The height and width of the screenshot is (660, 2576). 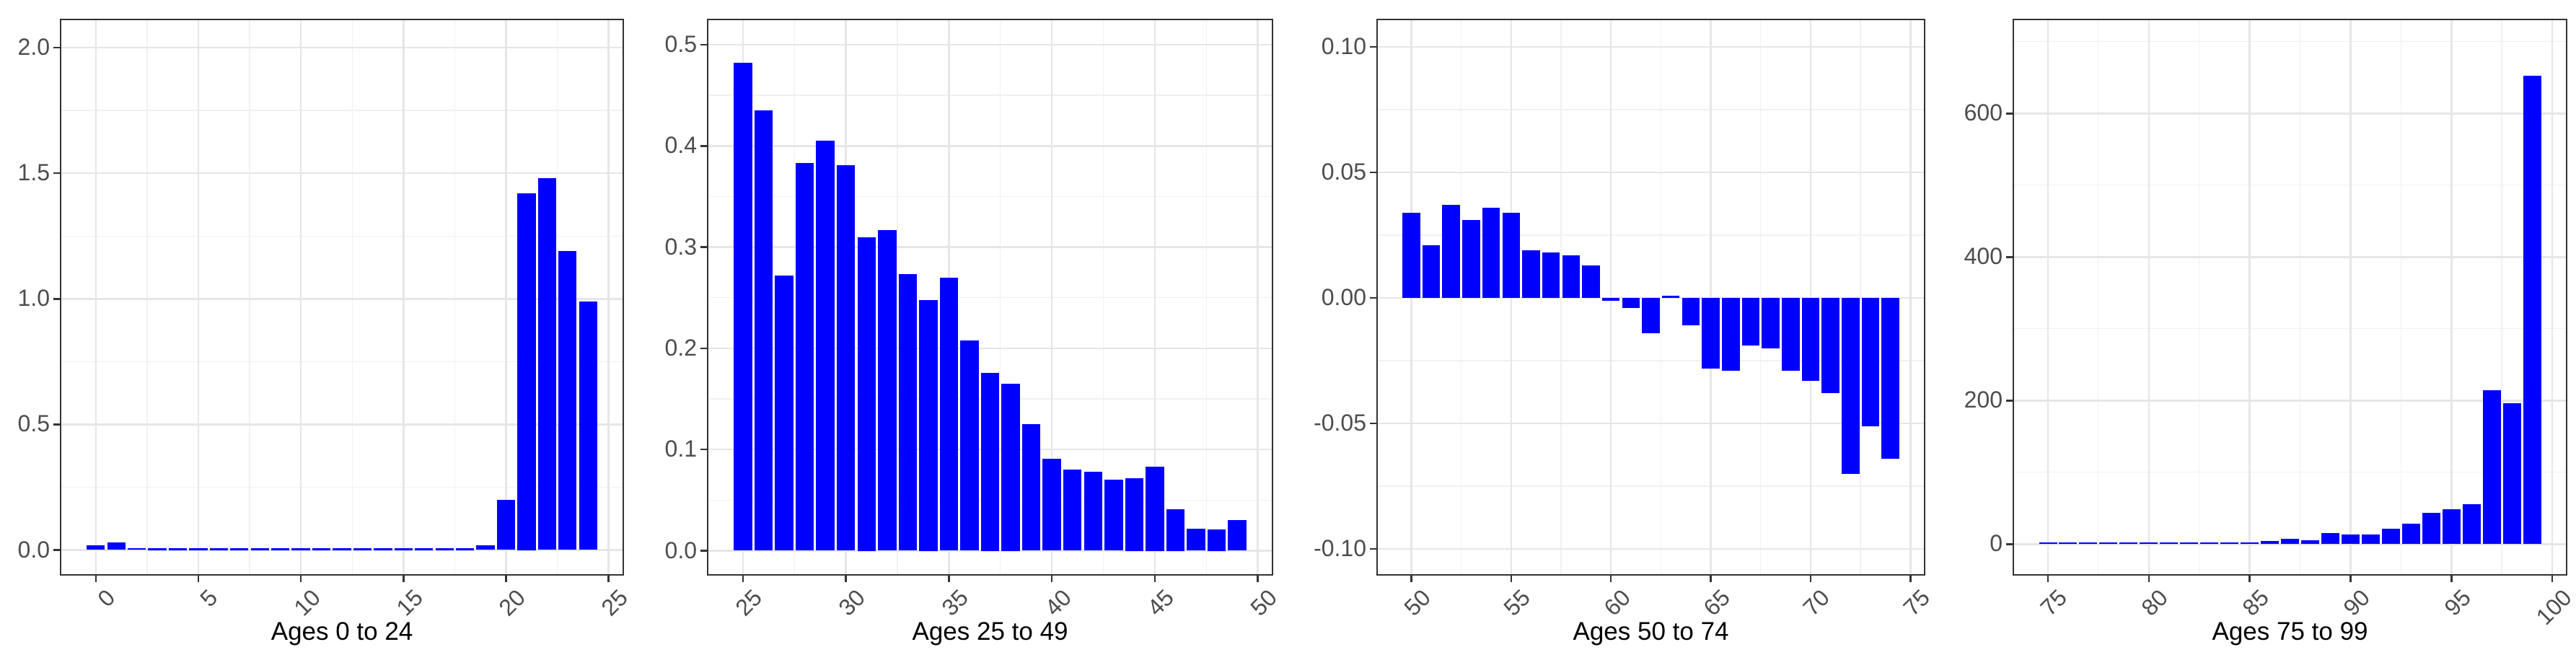 What do you see at coordinates (106, 598) in the screenshot?
I see `x-tick-label: 0` at bounding box center [106, 598].